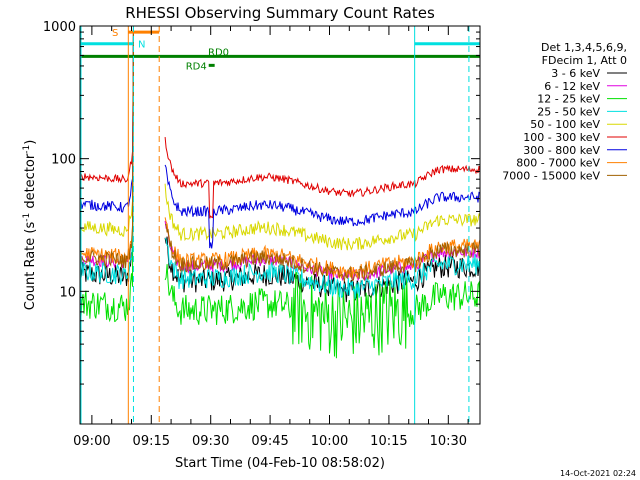  Describe the element at coordinates (30, 142) in the screenshot. I see `y-axis-label-part3: )` at that location.